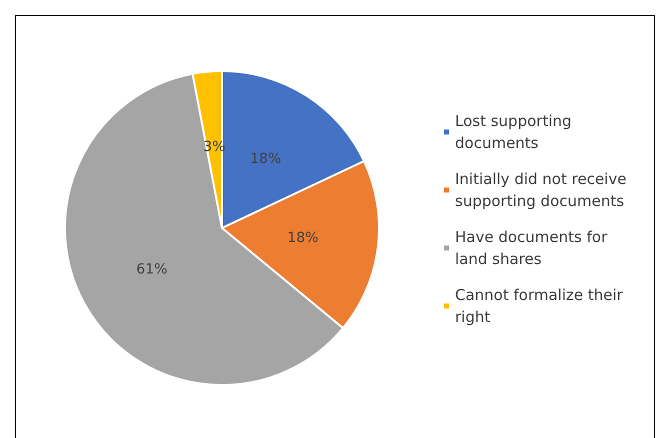 The height and width of the screenshot is (438, 660). What do you see at coordinates (515, 132) in the screenshot?
I see `legend-label: Lost supporting documents` at bounding box center [515, 132].